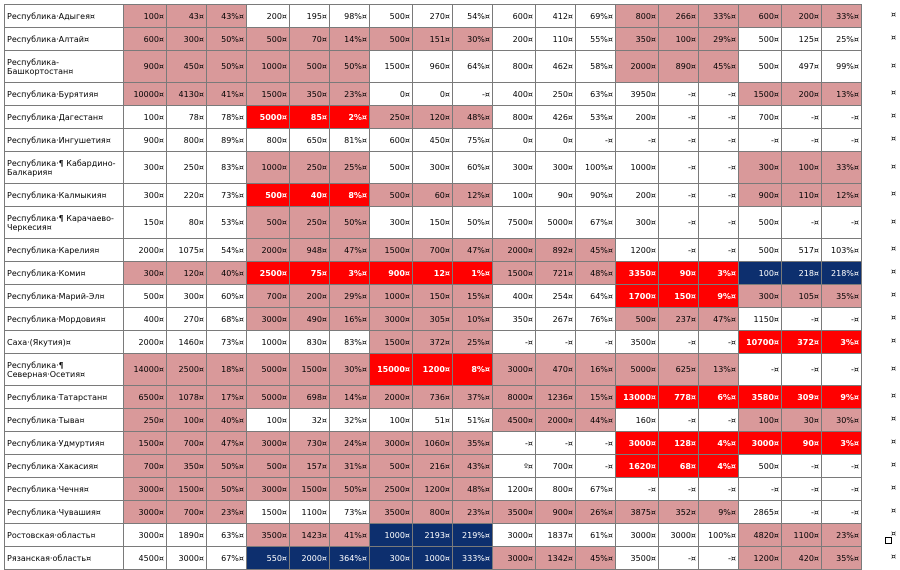 The height and width of the screenshot is (570, 900). I want to click on value-cell: 85¤, so click(309, 117).